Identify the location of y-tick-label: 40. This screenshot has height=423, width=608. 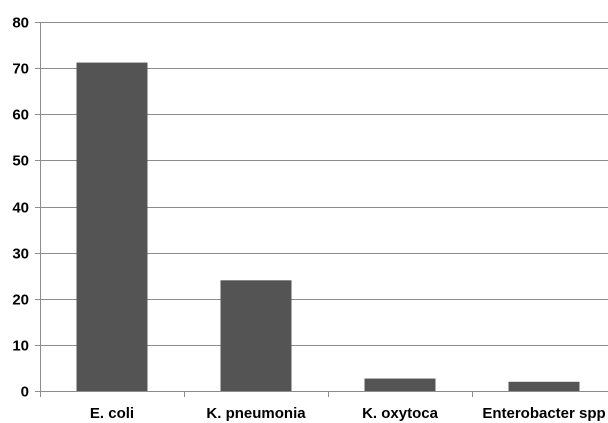
(20, 208).